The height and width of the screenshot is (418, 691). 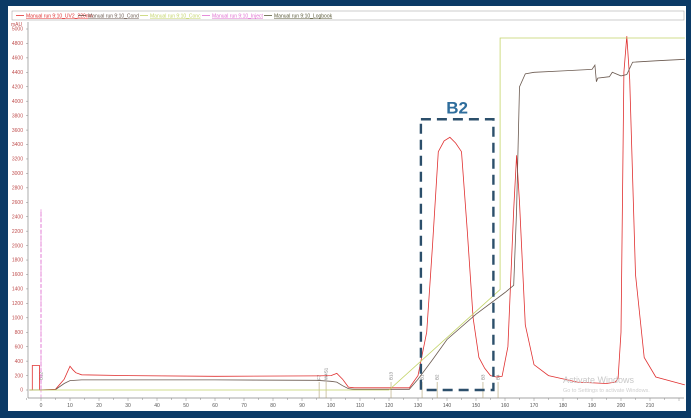 What do you see at coordinates (175, 17) in the screenshot?
I see `legend-item: Manual run 9:10_Conc` at bounding box center [175, 17].